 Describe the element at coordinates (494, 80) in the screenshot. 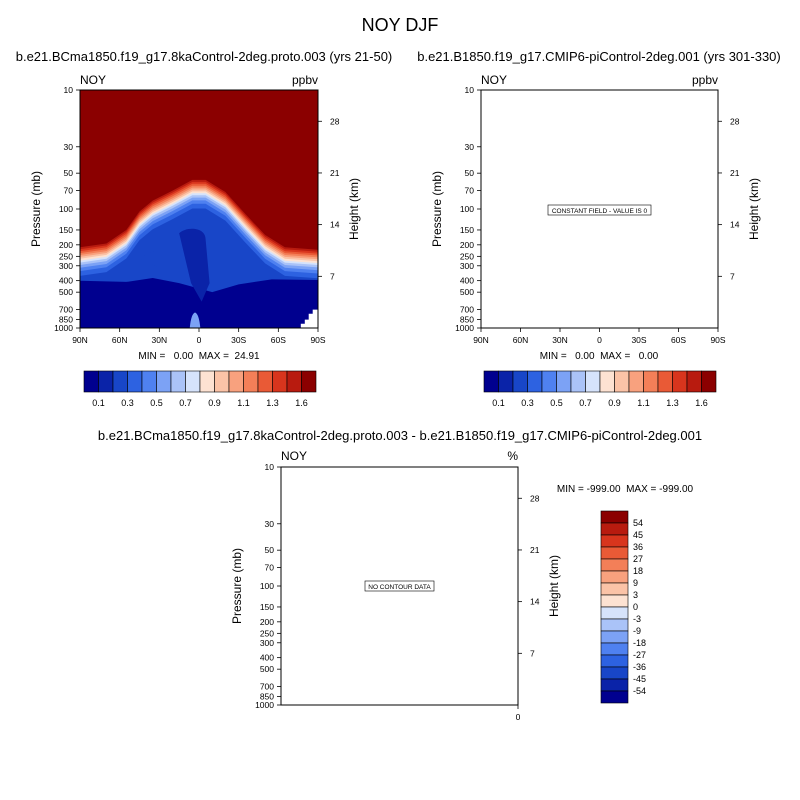

I see `panel-right-variable: NOY` at that location.